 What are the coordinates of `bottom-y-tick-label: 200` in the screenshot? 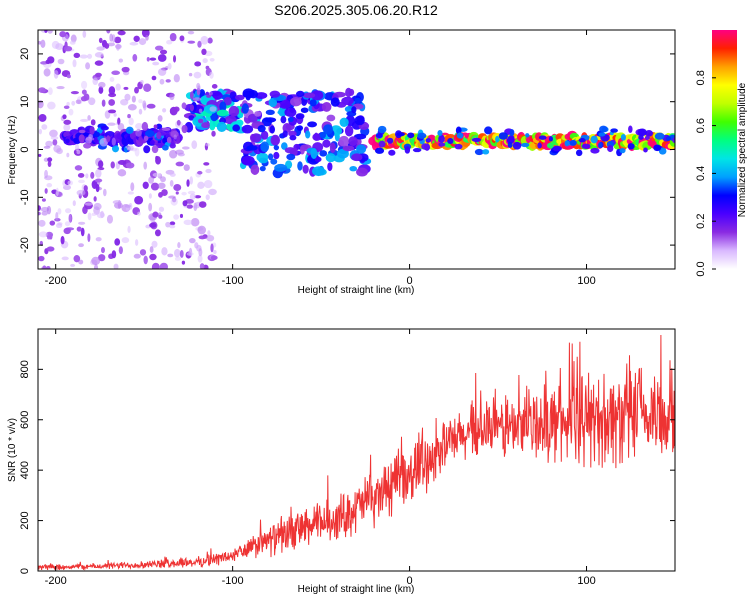 It's located at (25, 520).